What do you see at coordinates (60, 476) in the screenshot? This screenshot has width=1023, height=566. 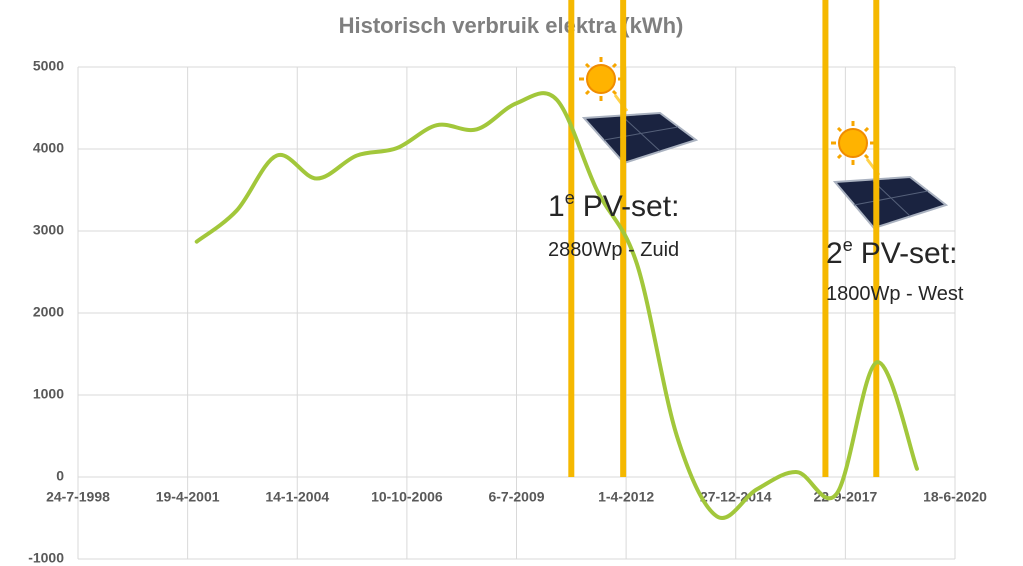 I see `y-tick-label: 0` at bounding box center [60, 476].